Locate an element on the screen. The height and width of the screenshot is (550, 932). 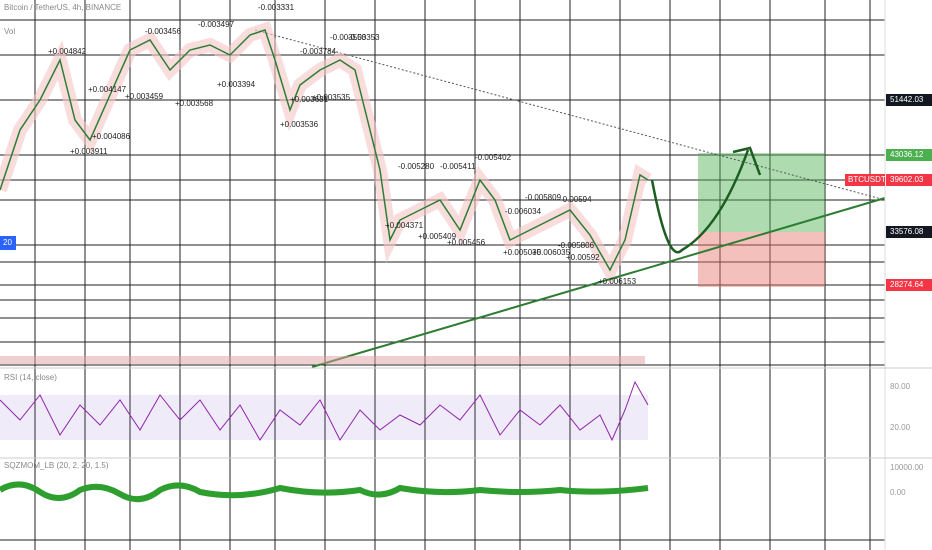
price-label: 39602.03 is located at coordinates (907, 179).